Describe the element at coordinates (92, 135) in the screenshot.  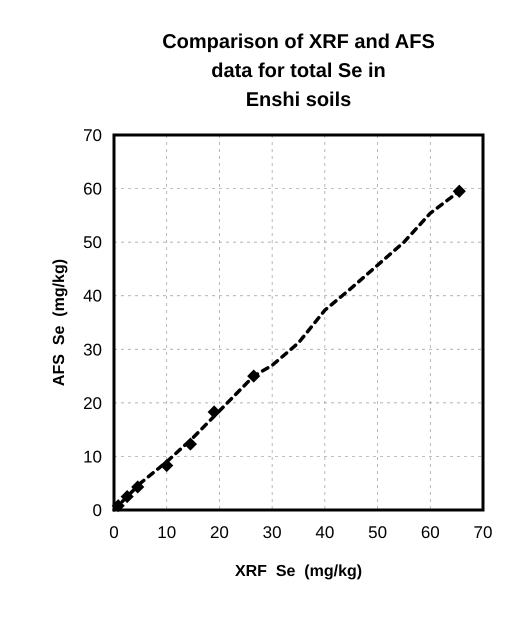
I see `y-tick-label: 70` at that location.